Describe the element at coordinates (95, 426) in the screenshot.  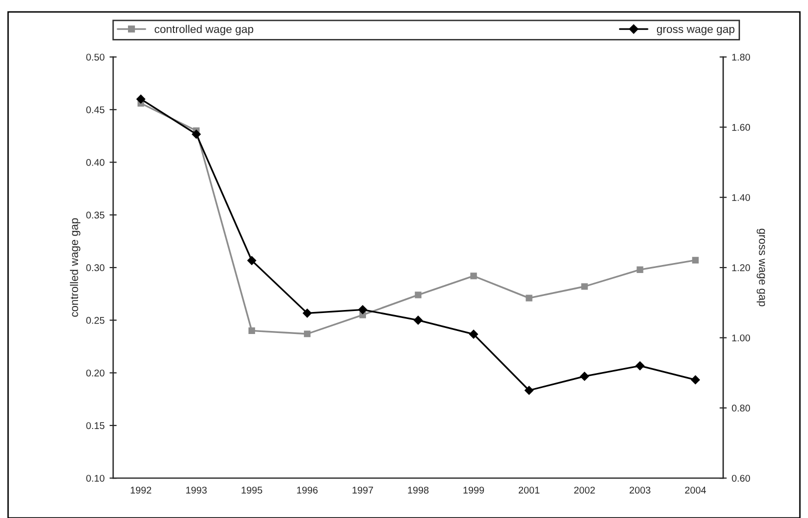
I see `y-tick-label: 0.15` at that location.